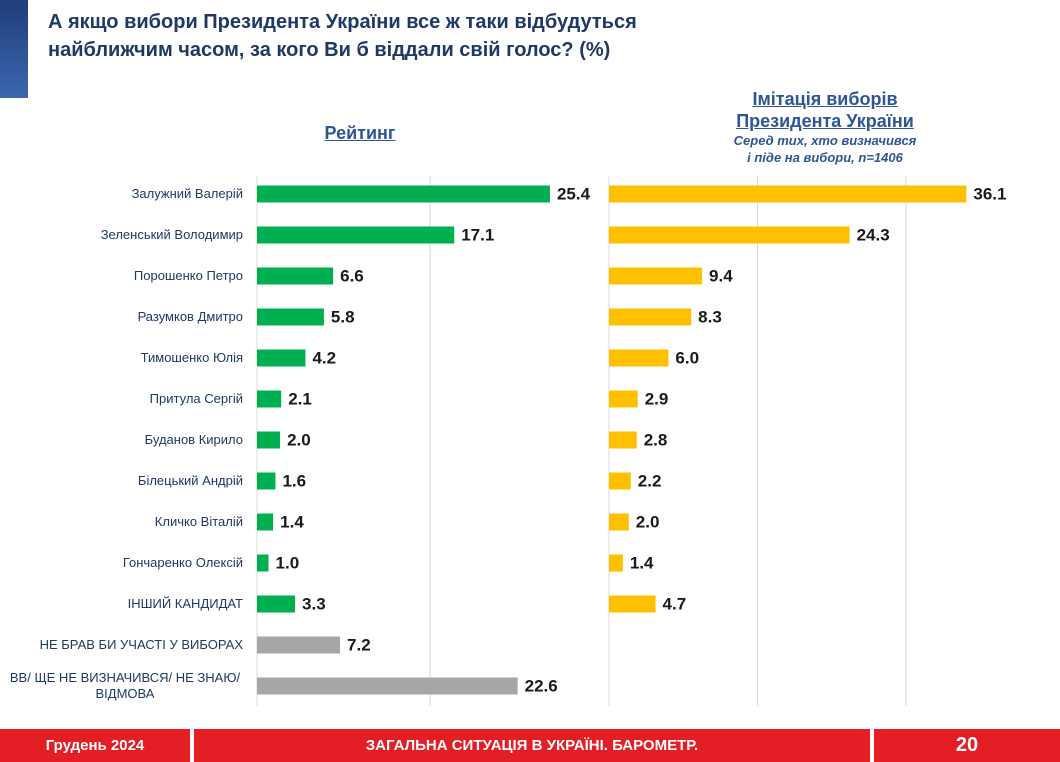 This screenshot has width=1060, height=762. I want to click on category-label: Притула Сергій, so click(196, 398).